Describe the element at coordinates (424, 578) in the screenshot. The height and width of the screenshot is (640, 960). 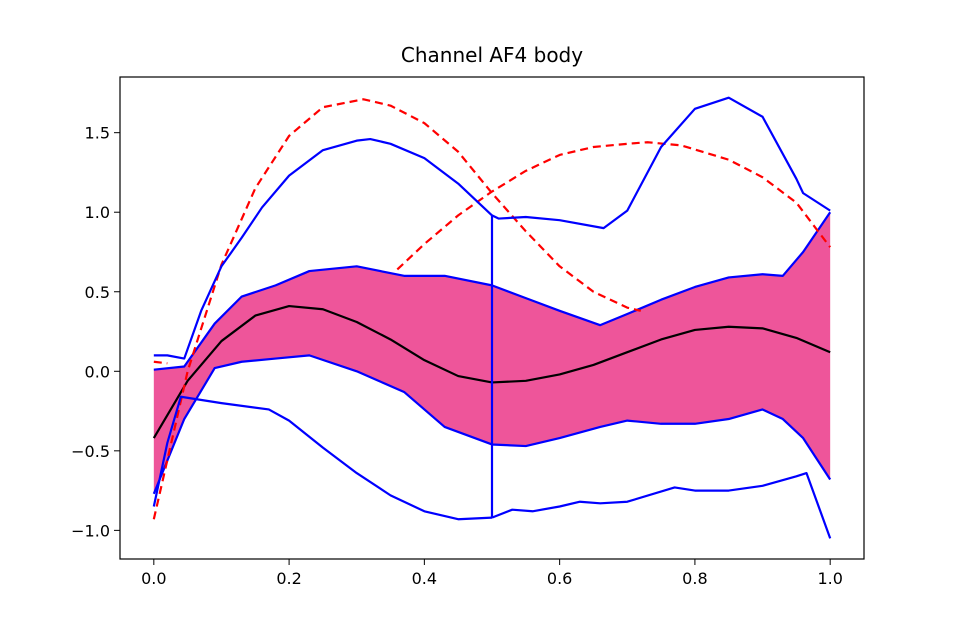
I see `x-tick-label: 0.4` at that location.